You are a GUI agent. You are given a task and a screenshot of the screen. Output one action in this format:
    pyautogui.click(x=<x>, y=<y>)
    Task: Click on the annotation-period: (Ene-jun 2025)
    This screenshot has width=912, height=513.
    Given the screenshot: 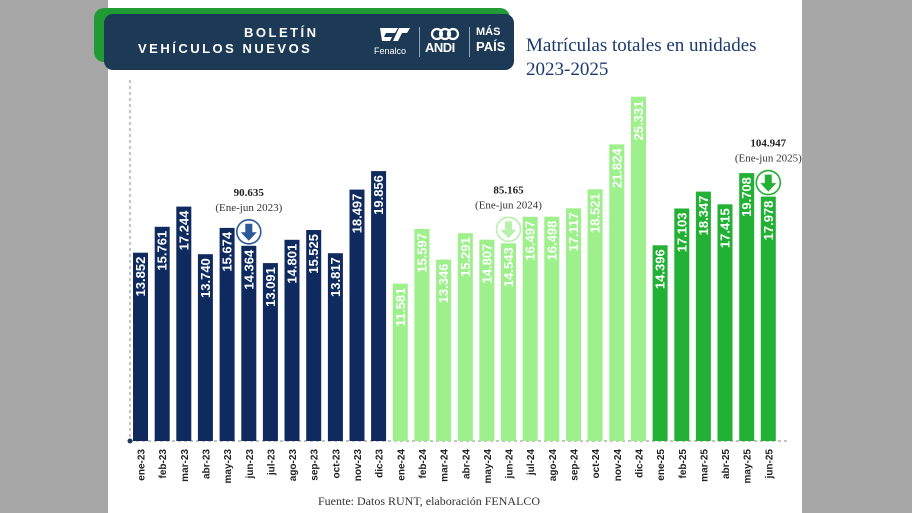 What is the action you would take?
    pyautogui.click(x=768, y=159)
    